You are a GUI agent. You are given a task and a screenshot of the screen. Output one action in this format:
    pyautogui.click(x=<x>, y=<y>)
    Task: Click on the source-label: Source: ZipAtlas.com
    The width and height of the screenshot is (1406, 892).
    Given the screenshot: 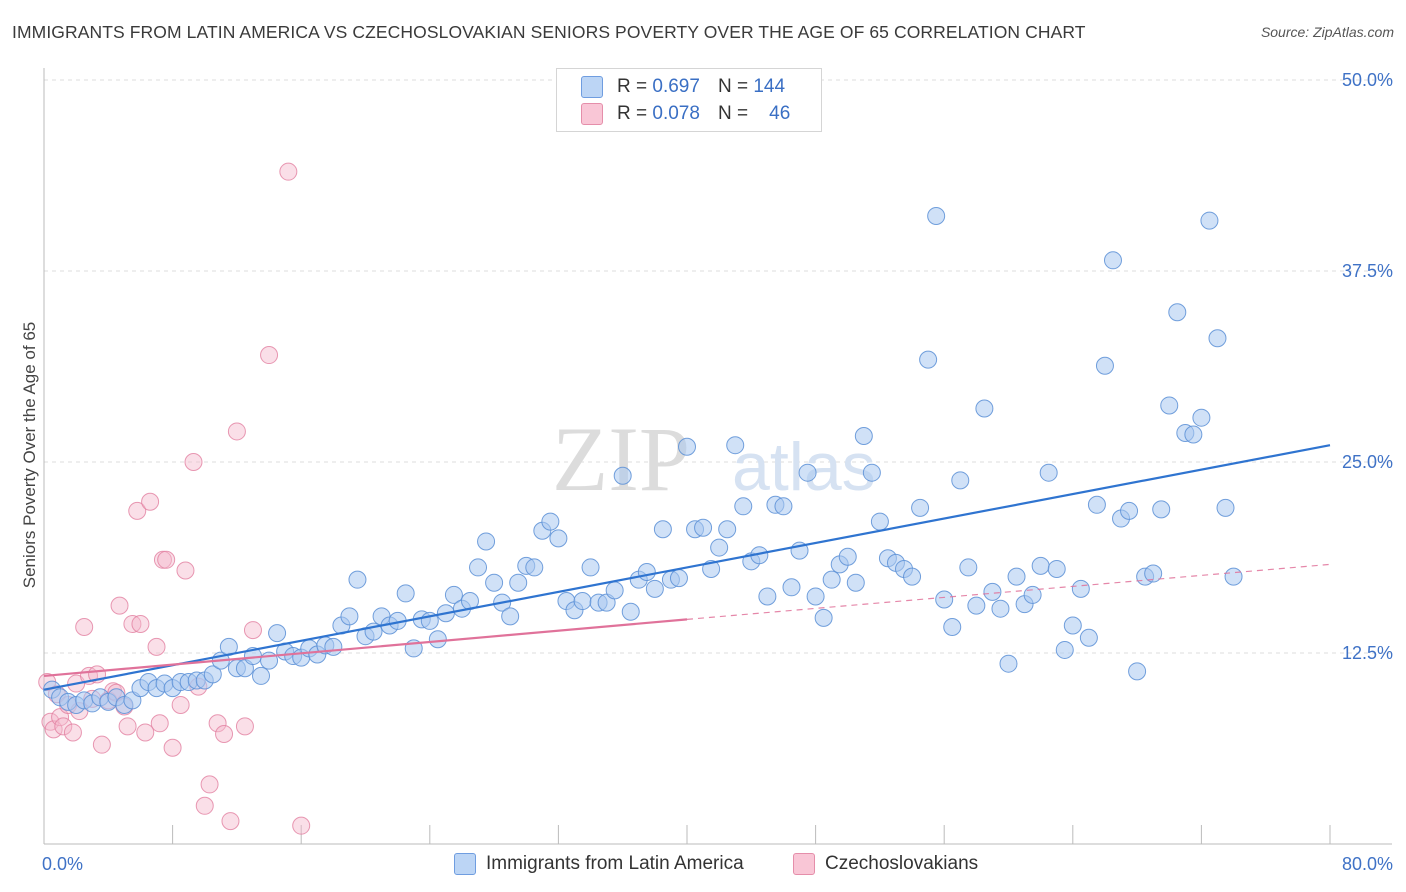 What is the action you would take?
    pyautogui.click(x=1327, y=32)
    